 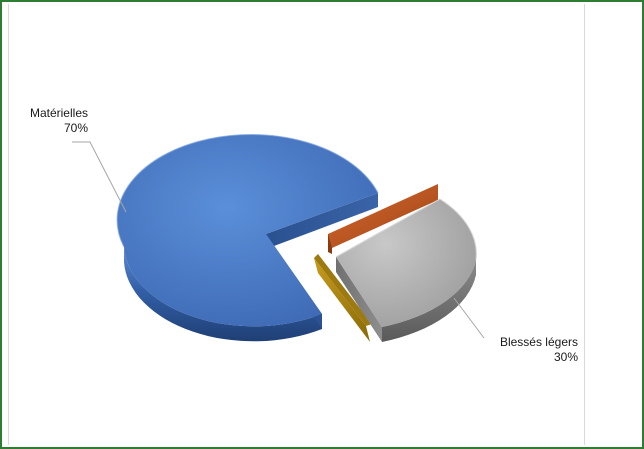 What do you see at coordinates (532, 350) in the screenshot?
I see `data-label-blesses-legers: Blessés légers 30%` at bounding box center [532, 350].